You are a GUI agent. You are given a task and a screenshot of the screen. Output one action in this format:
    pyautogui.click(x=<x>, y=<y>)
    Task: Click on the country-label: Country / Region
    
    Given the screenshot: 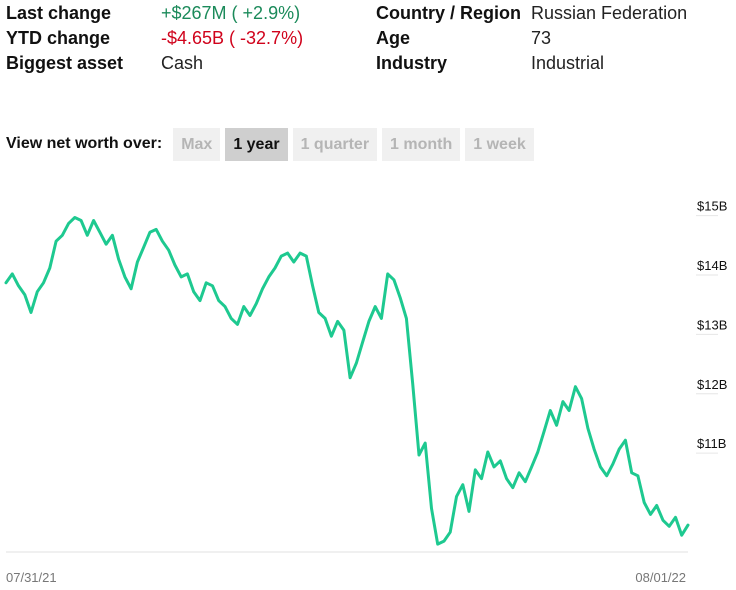 What is the action you would take?
    pyautogui.click(x=448, y=13)
    